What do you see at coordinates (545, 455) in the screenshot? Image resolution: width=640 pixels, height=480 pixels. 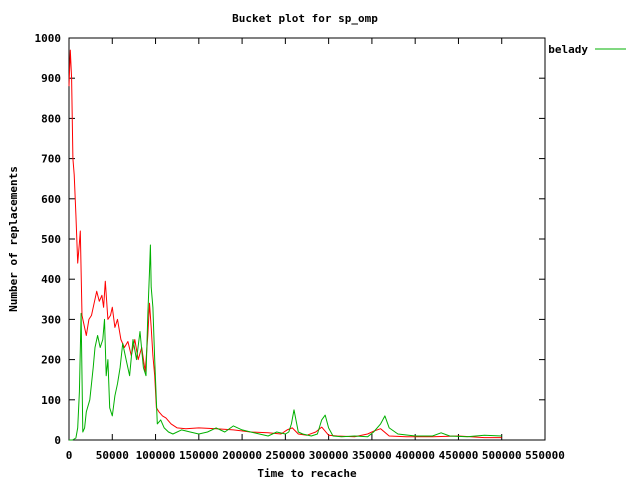 I see `x-tick-label: 550000` at bounding box center [545, 455].